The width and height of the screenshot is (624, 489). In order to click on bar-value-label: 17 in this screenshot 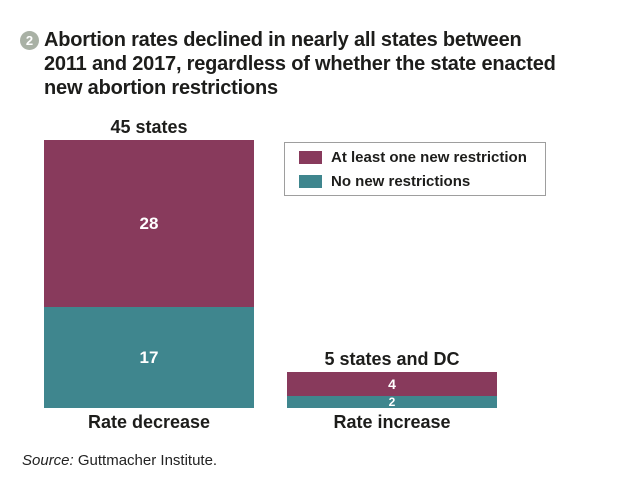, I will do `click(149, 357)`.